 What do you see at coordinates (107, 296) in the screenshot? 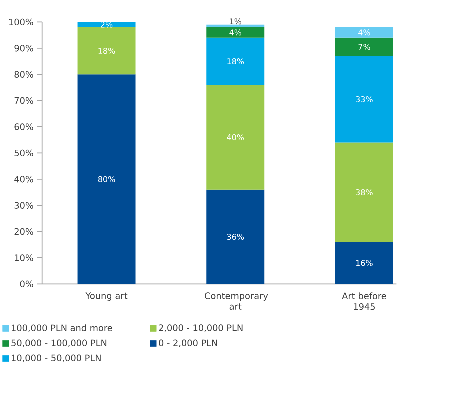
I see `x-tick-label: Young art` at bounding box center [107, 296].